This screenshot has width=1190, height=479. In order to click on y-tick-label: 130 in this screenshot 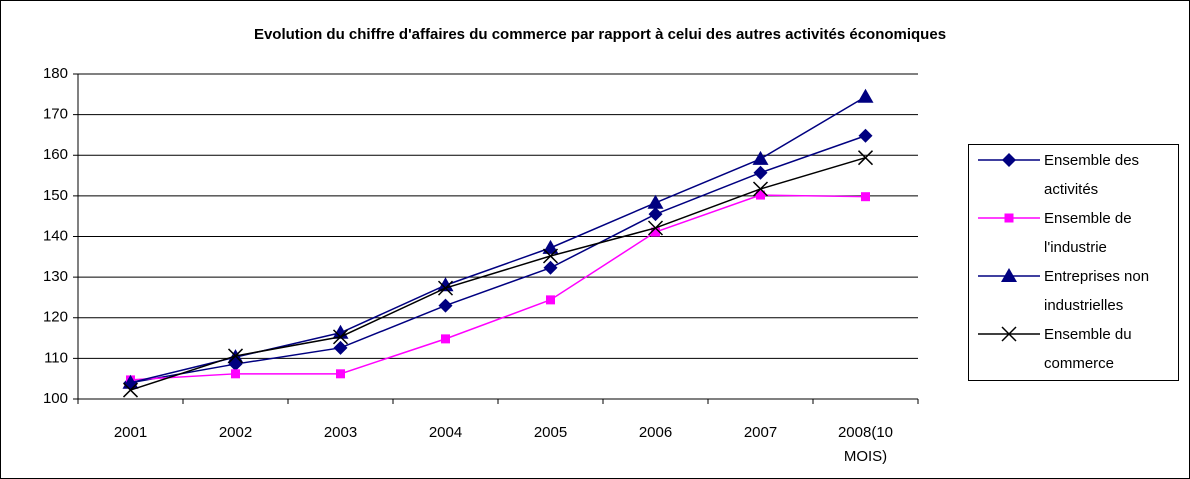, I will do `click(55, 276)`.